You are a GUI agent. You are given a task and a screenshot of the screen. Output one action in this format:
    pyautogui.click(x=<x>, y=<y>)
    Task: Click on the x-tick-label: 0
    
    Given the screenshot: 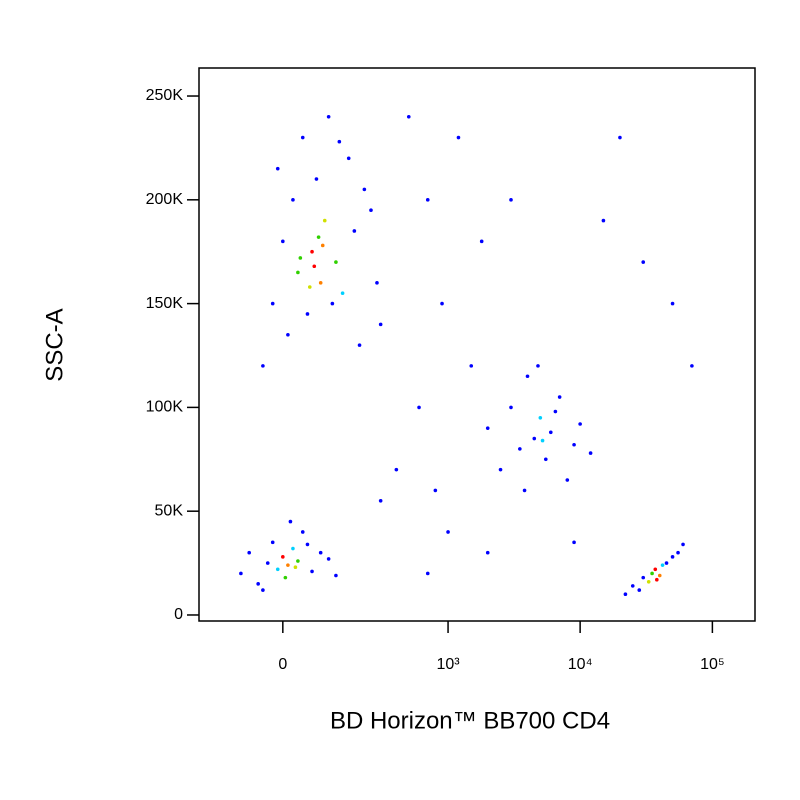 What is the action you would take?
    pyautogui.click(x=282, y=664)
    